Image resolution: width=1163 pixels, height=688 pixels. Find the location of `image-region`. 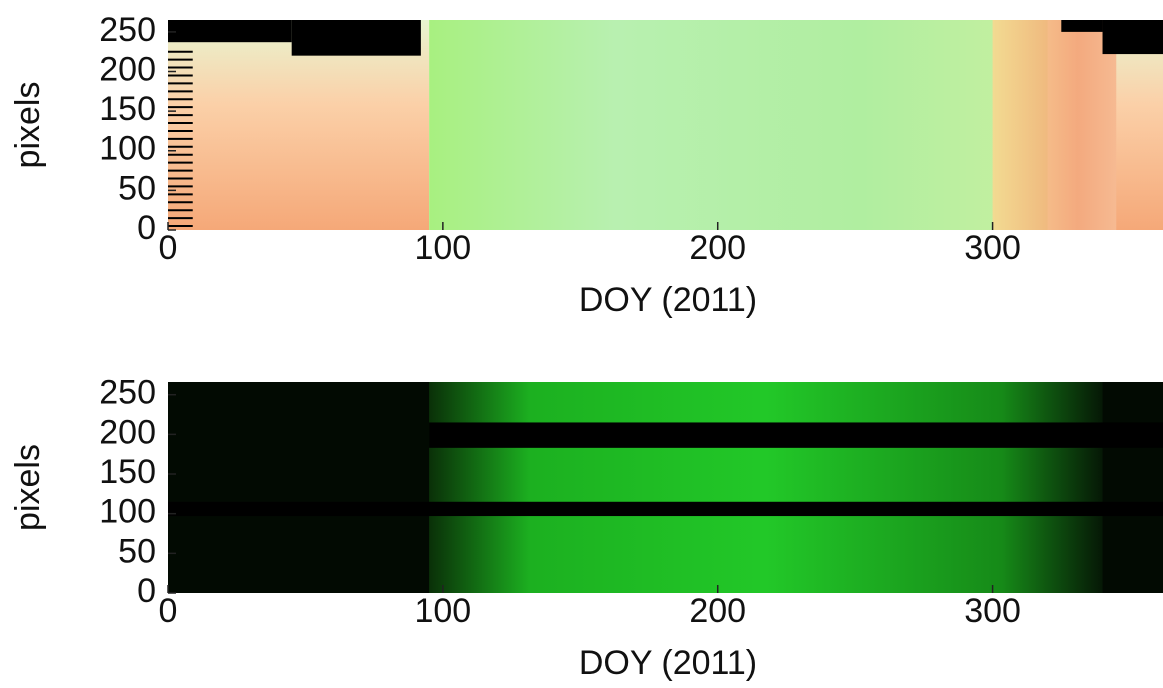

image-region is located at coordinates (1139, 125).